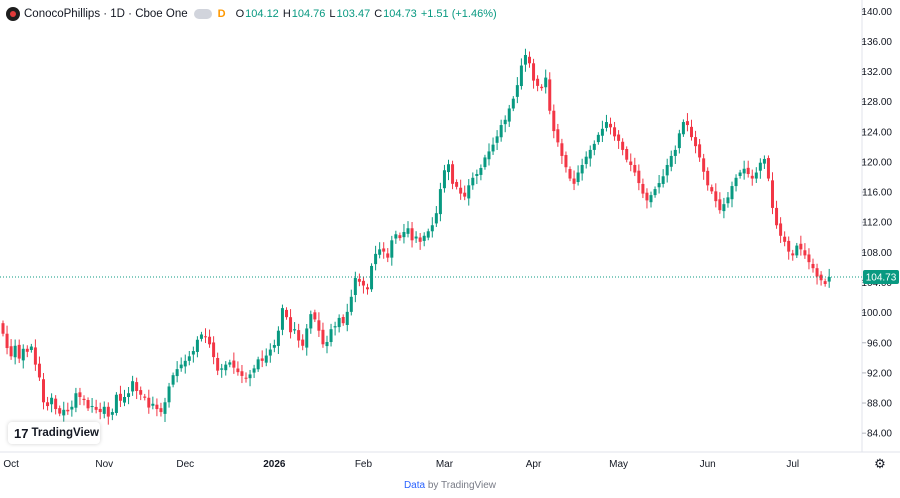 Image resolution: width=900 pixels, height=498 pixels. What do you see at coordinates (876, 42) in the screenshot?
I see `y-tick-label: 136.00` at bounding box center [876, 42].